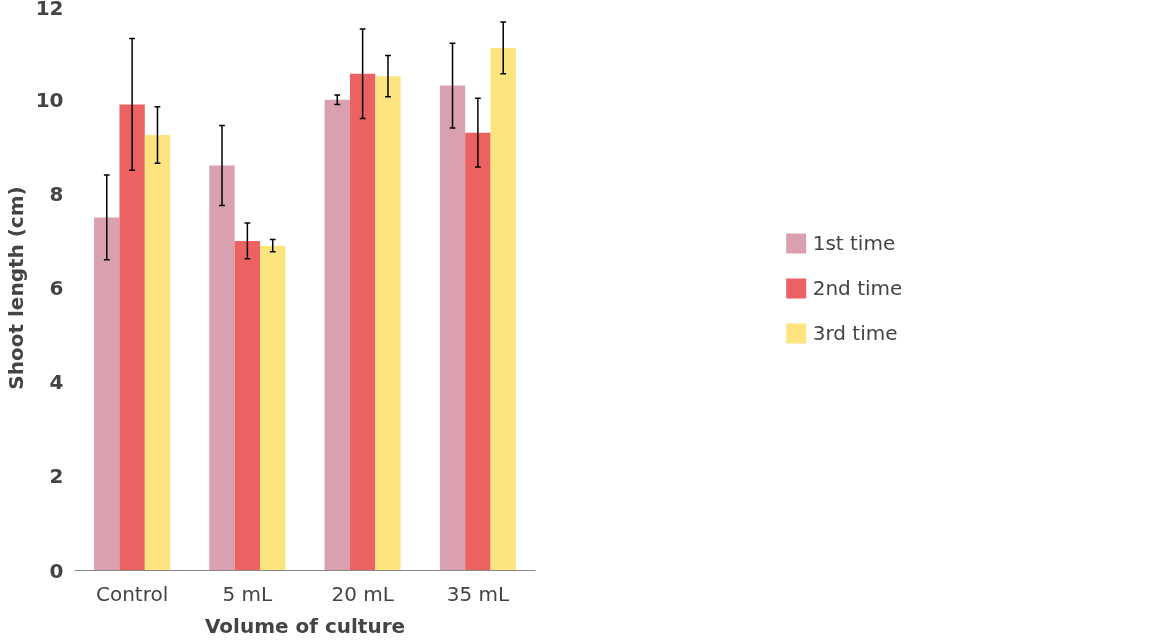 The width and height of the screenshot is (1158, 644). What do you see at coordinates (132, 593) in the screenshot?
I see `x-tick-label: Control` at bounding box center [132, 593].